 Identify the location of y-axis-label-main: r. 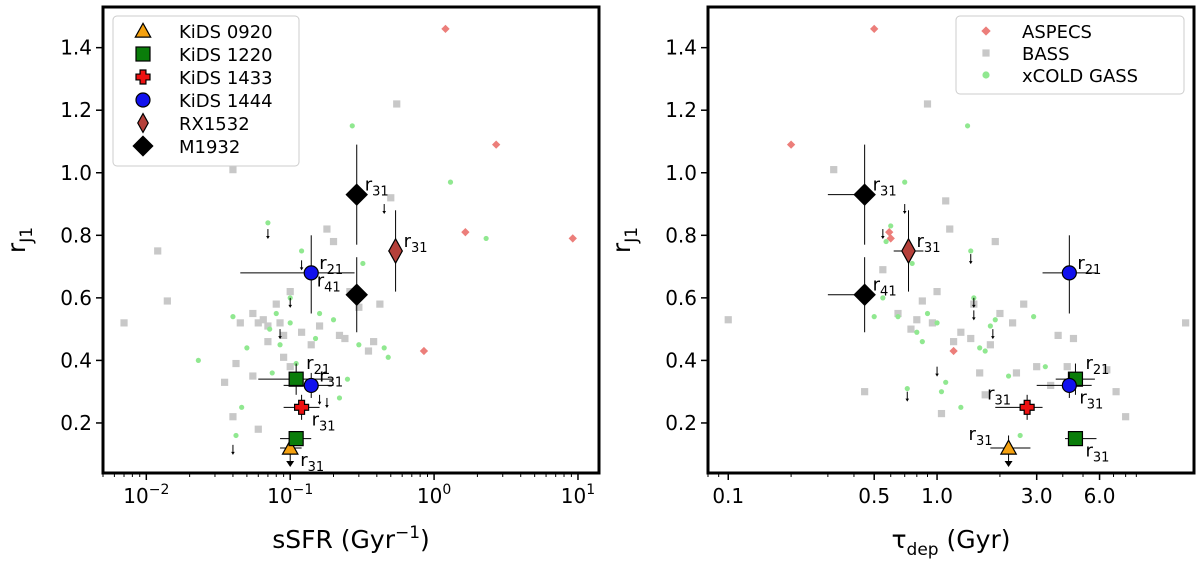
(621, 247).